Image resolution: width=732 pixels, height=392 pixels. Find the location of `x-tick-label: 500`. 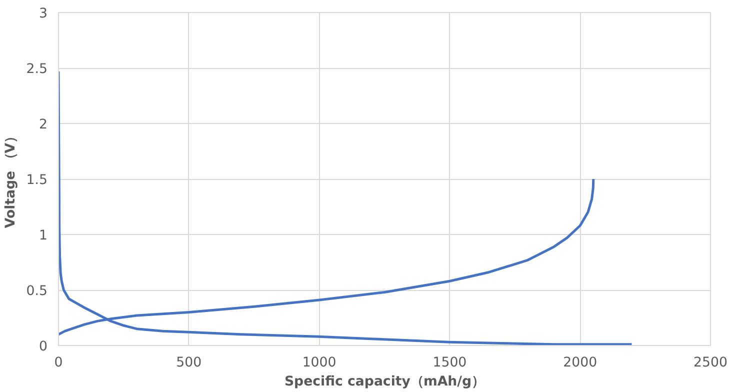

x-tick-label: 500 is located at coordinates (189, 363).